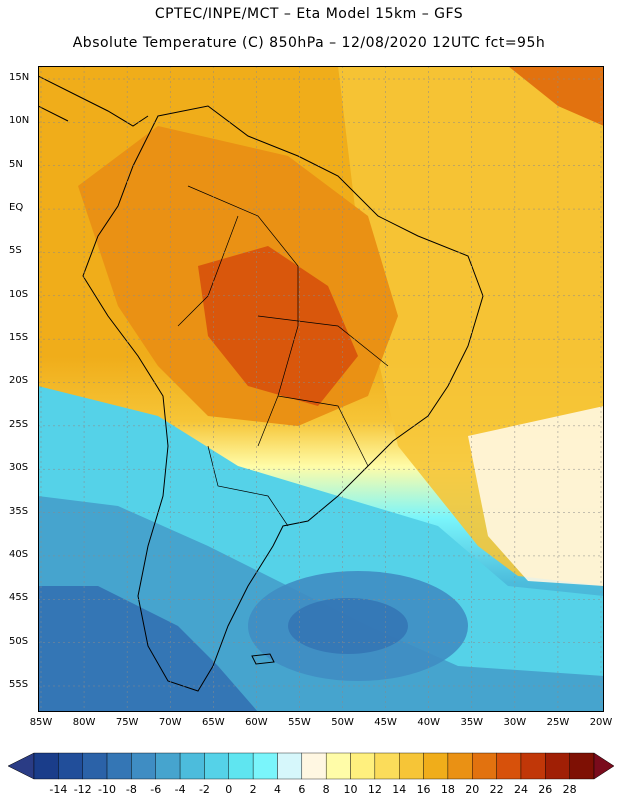 This screenshot has height=800, width=618. I want to click on latitude-tick-label: 15N, so click(19, 77).